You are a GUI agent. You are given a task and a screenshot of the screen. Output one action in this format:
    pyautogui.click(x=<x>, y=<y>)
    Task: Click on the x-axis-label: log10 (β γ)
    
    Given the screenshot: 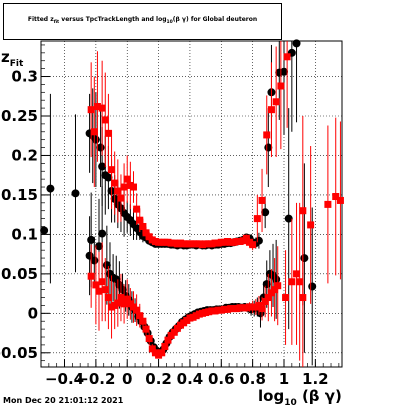 What is the action you would take?
    pyautogui.click(x=300, y=397)
    